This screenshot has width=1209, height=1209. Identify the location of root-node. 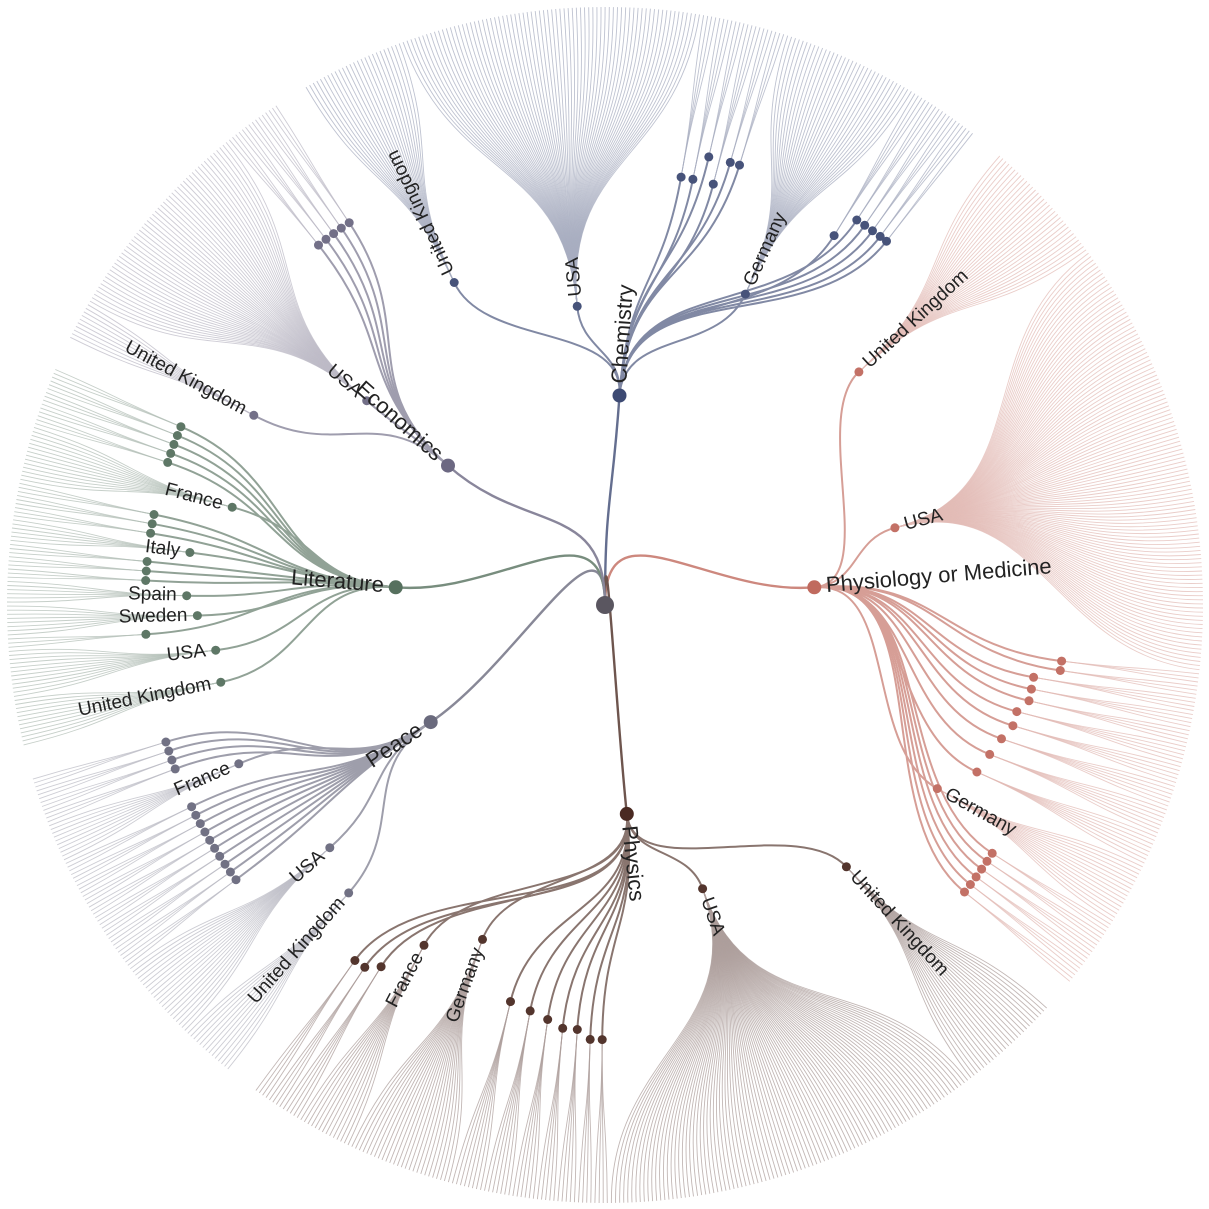
(605, 605).